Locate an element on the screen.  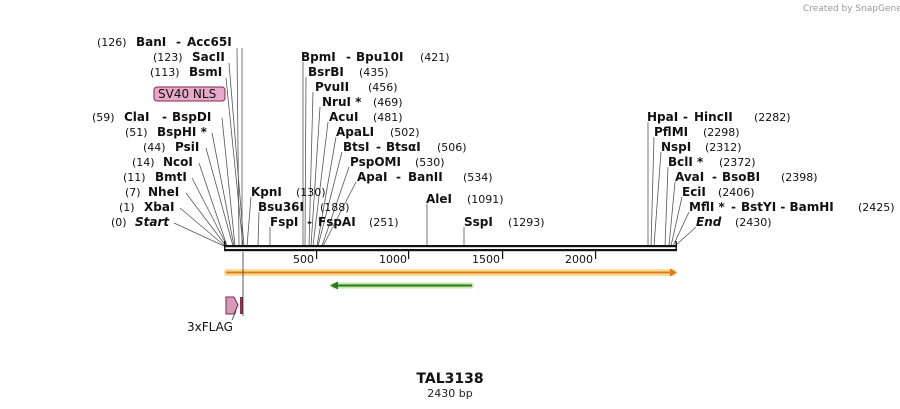
tick-label: 1000 is located at coordinates (393, 259).